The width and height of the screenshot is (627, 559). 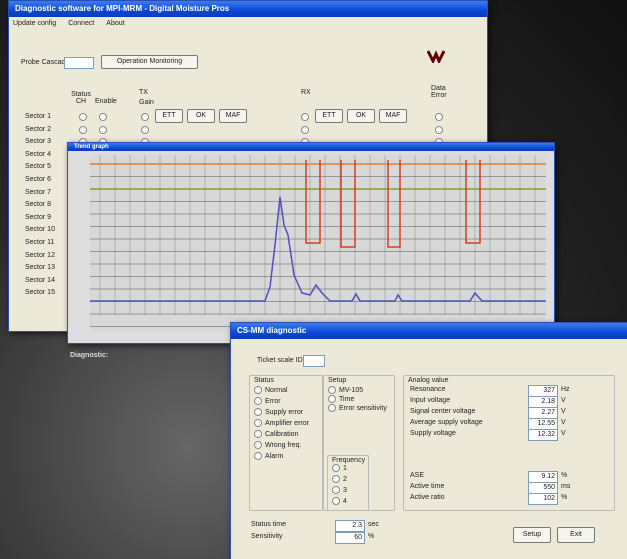 I want to click on sector-label: Sector 10, so click(x=40, y=230).